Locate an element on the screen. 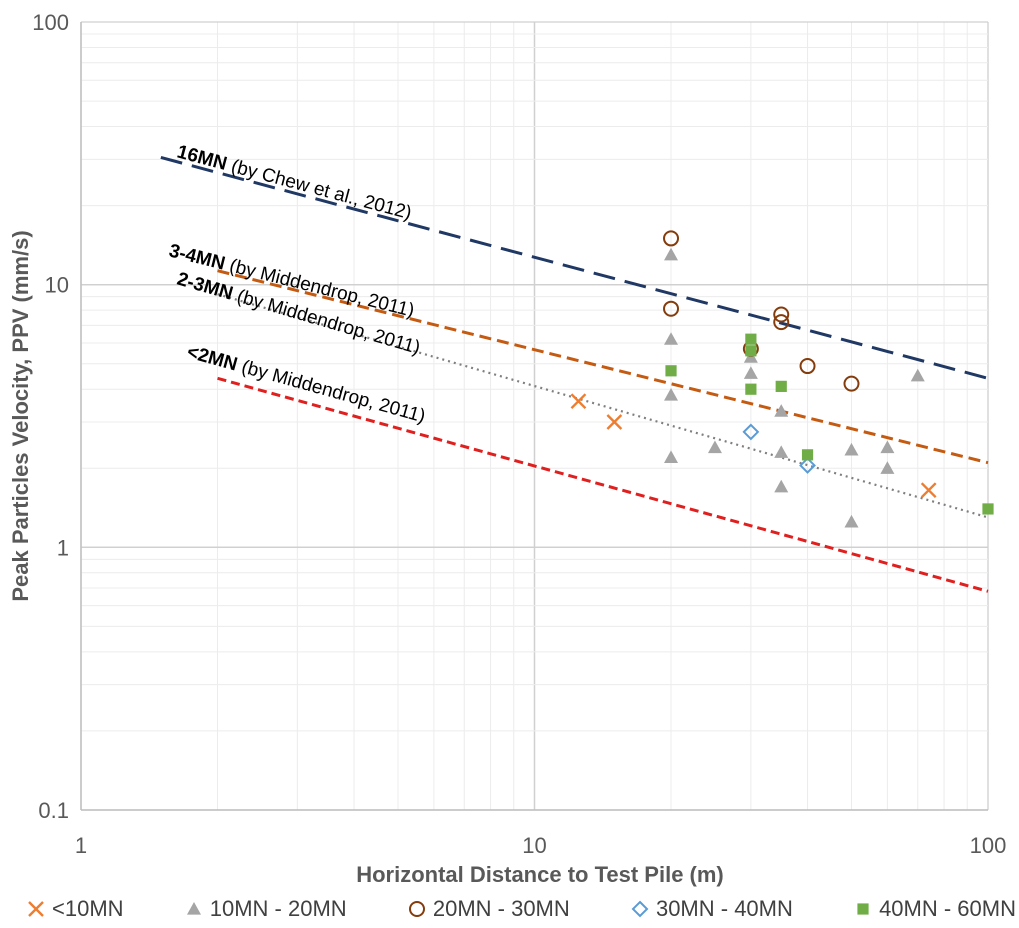 Image resolution: width=1019 pixels, height=928 pixels. x-tick-label: 10 is located at coordinates (534, 845).